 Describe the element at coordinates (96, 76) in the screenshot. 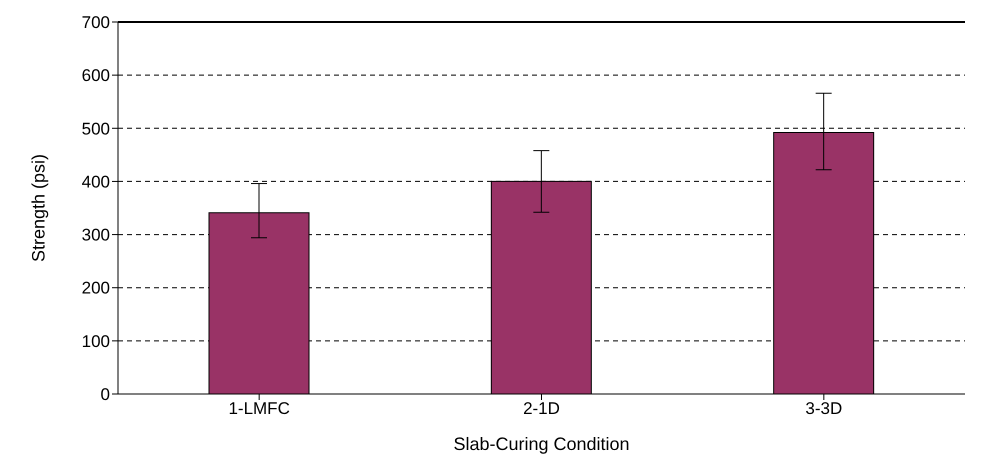

I see `y-tick-label: 600` at that location.